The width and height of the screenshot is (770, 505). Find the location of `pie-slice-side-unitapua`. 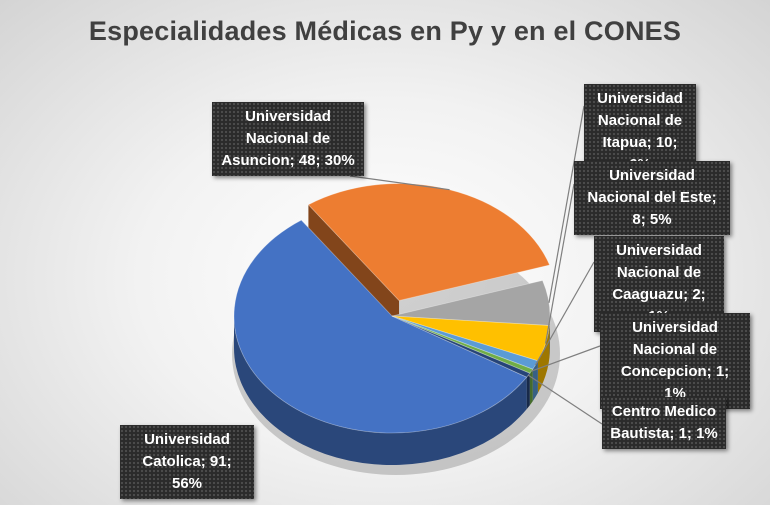

pie-slice-side-unitapua is located at coordinates (549, 337).